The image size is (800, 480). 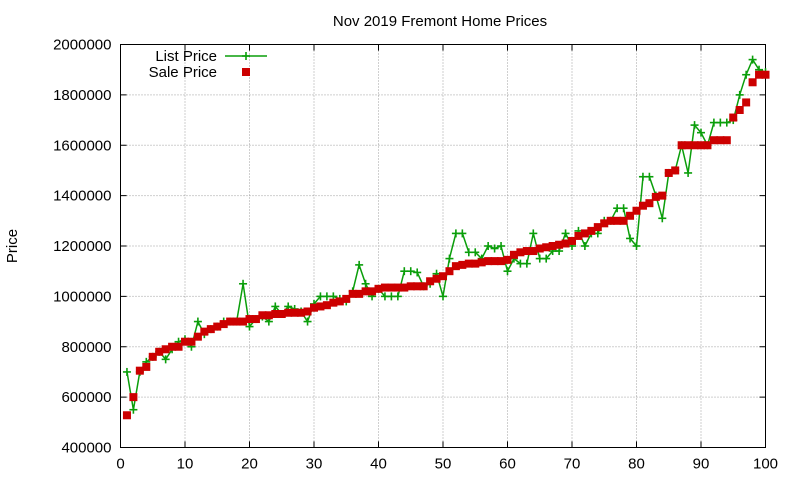 I want to click on legend-marker-list-price, so click(x=246, y=56).